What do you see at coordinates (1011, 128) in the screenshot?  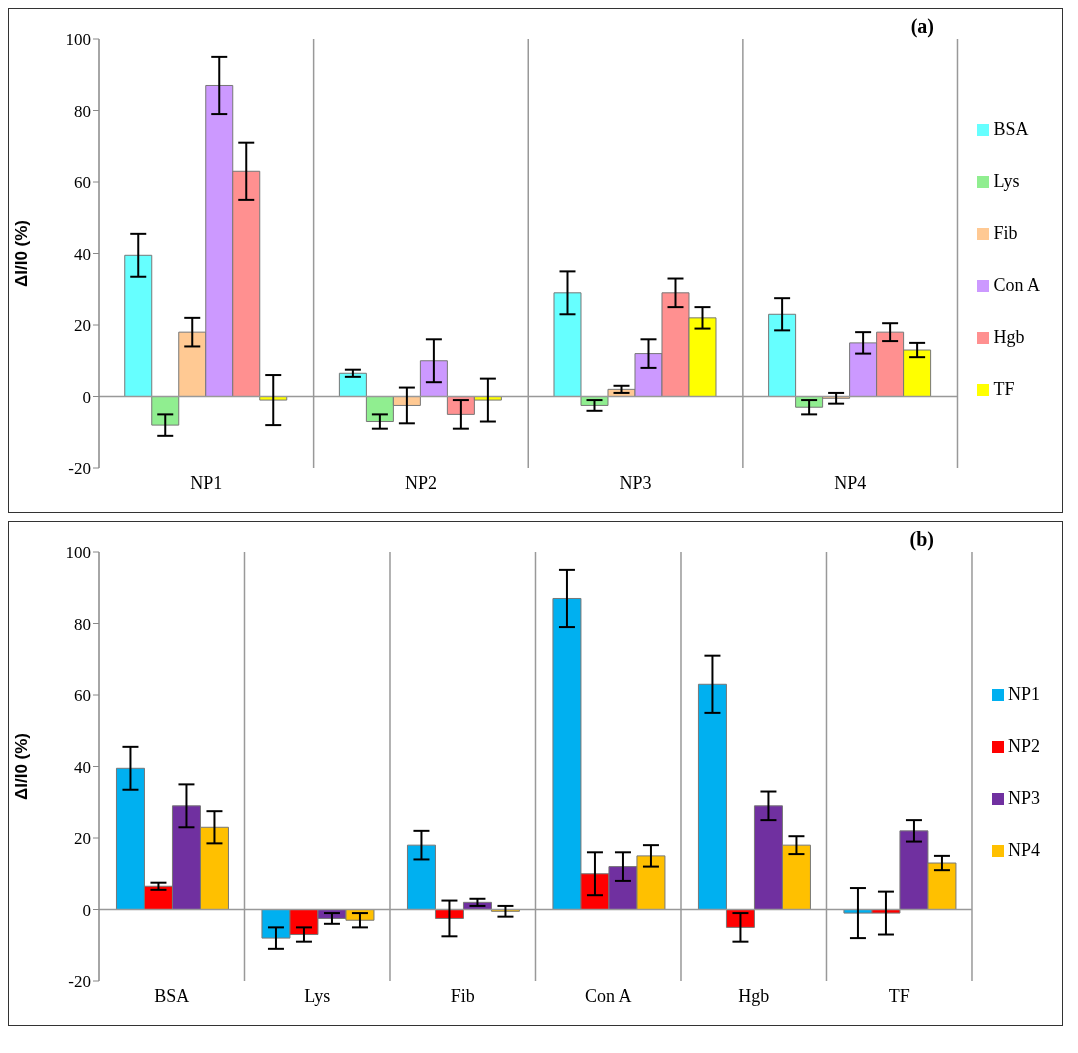 I see `legend-label: BSA` at bounding box center [1011, 128].